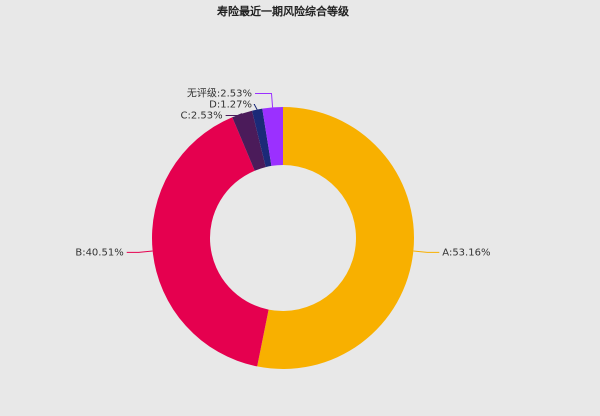 Image resolution: width=600 pixels, height=416 pixels. I want to click on data-label: D:1.27%, so click(230, 104).